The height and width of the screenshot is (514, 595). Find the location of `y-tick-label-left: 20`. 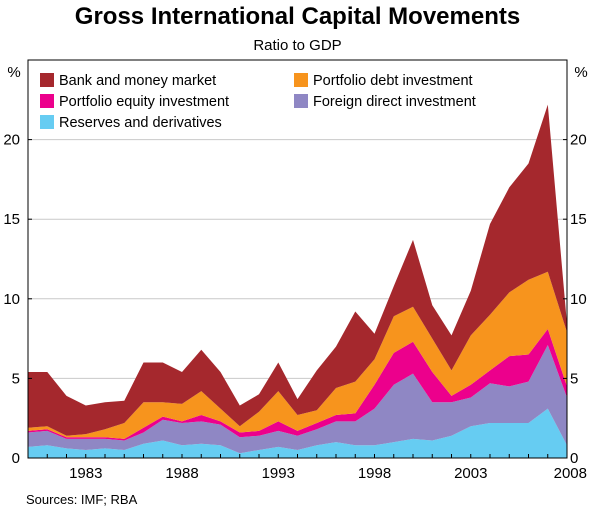

y-tick-label-left: 20 is located at coordinates (11, 140).